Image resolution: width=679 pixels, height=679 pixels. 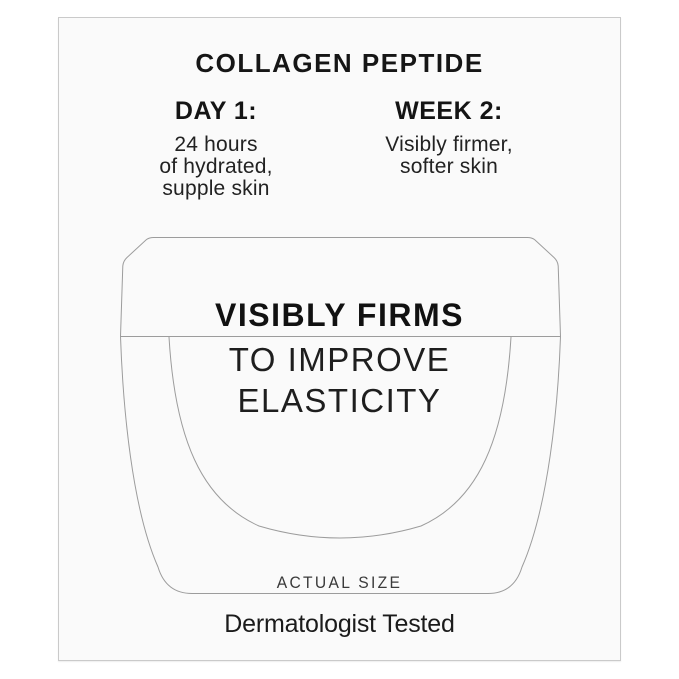 What do you see at coordinates (339, 400) in the screenshot?
I see `claim-subheadline-line2: ELASTICITY` at bounding box center [339, 400].